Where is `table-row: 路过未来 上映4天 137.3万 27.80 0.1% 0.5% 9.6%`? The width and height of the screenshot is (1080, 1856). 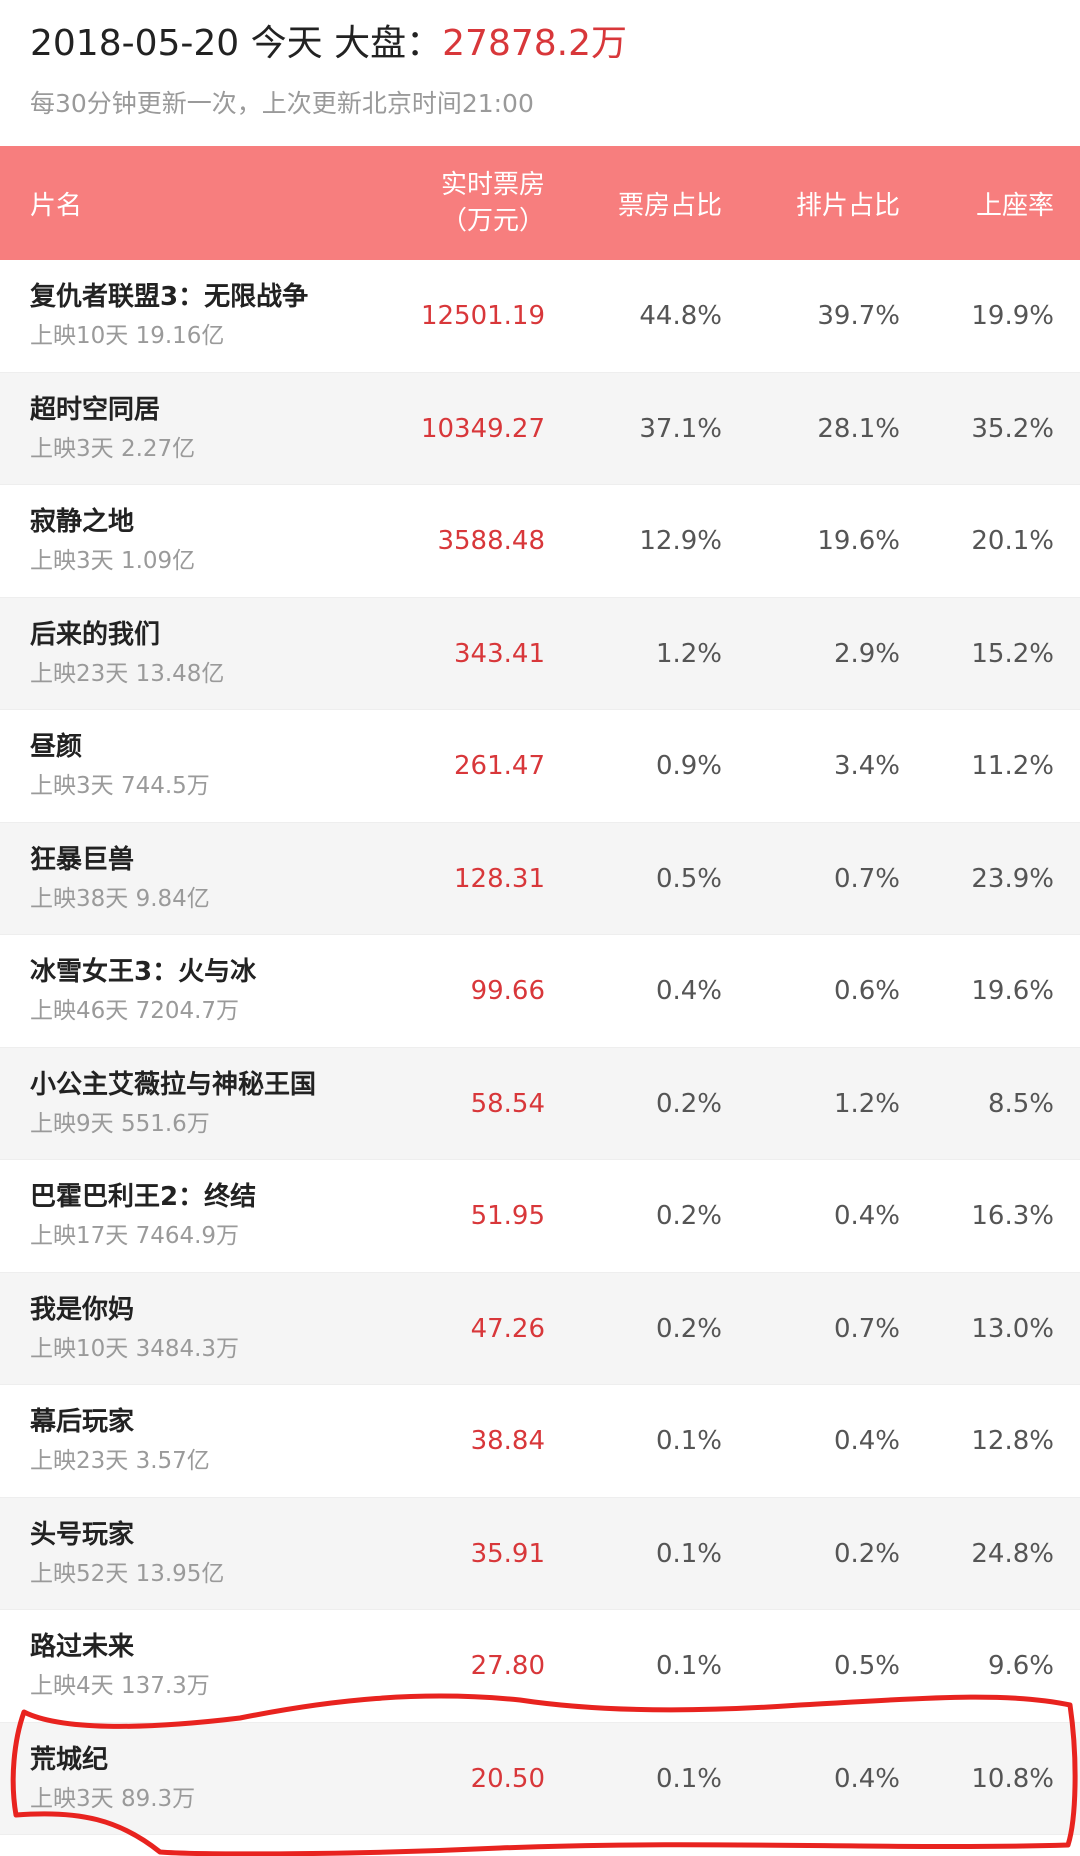 table-row: 路过未来 上映4天 137.3万 27.80 0.1% 0.5% 9.6% is located at coordinates (540, 1666).